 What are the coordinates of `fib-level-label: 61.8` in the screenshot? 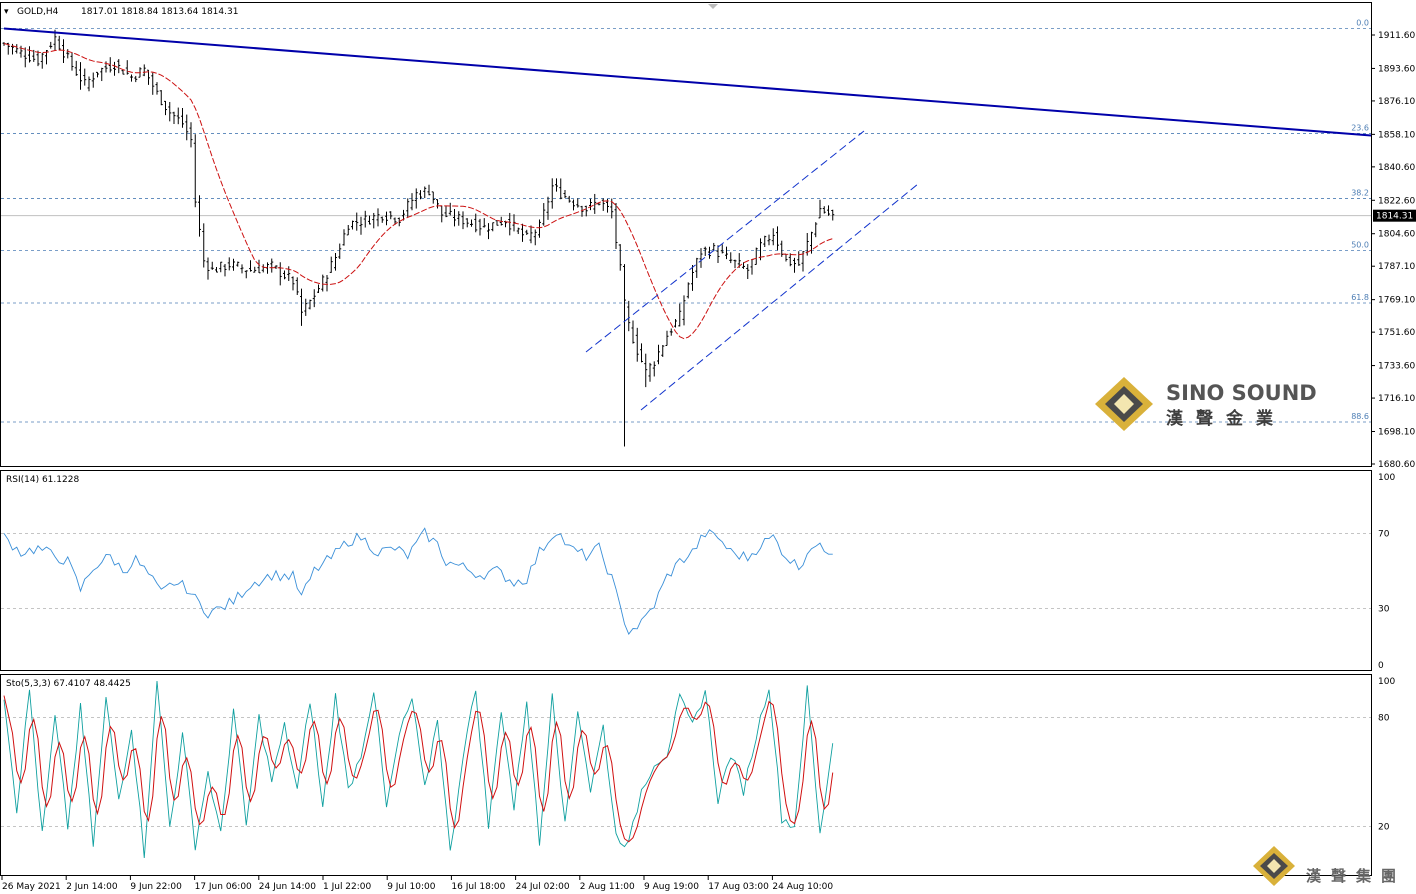 It's located at (1360, 297).